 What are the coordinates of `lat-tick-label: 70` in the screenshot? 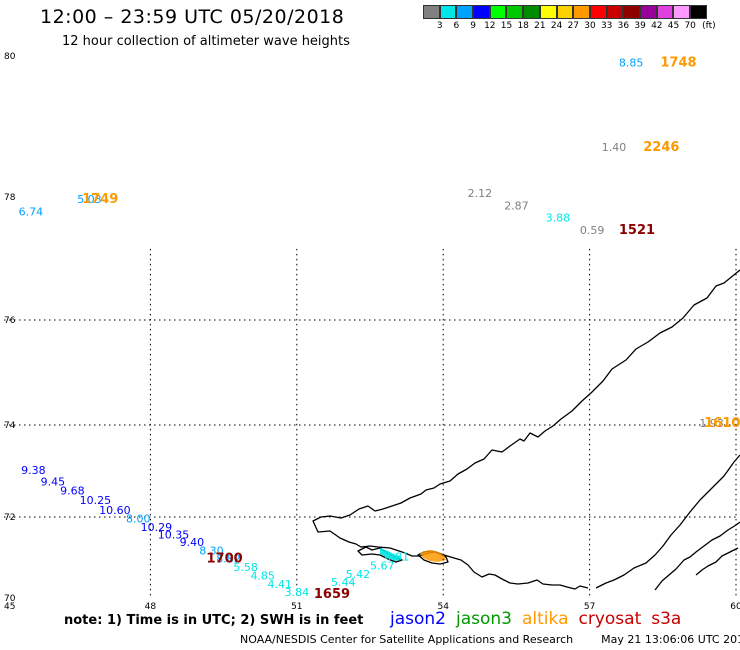 It's located at (10, 599).